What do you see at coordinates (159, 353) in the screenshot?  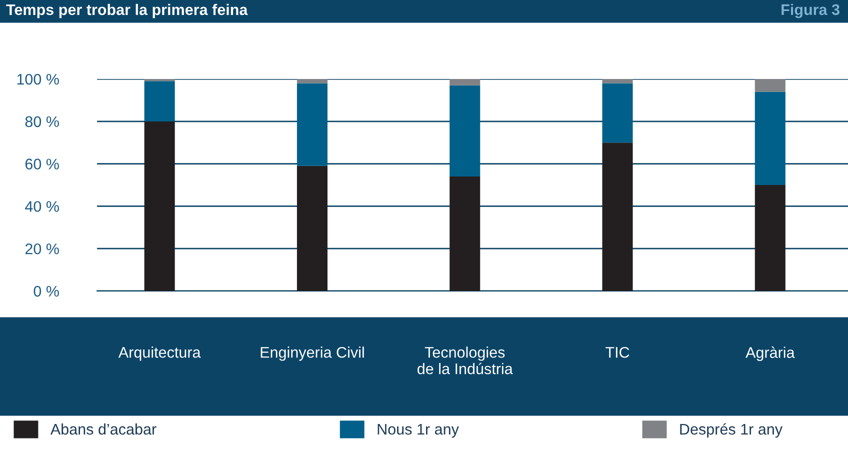 I see `x-tick-label: Arquitectura` at bounding box center [159, 353].